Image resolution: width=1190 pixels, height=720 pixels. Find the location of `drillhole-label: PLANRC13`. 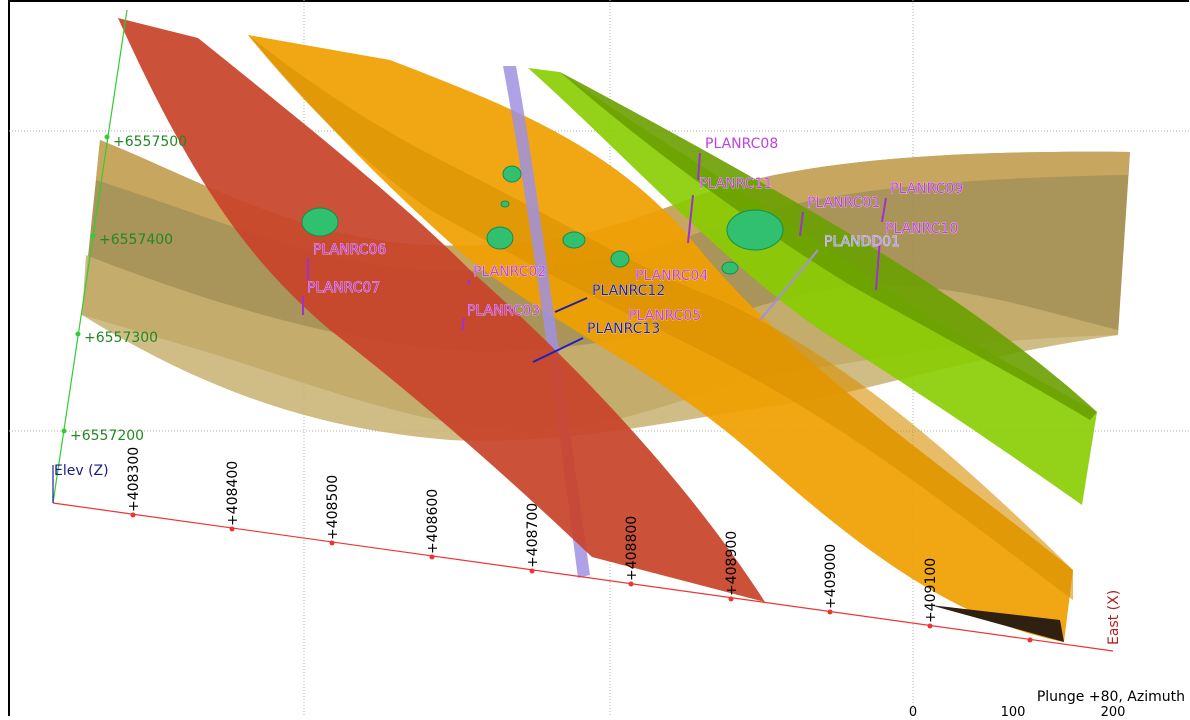

drillhole-label: PLANRC13 is located at coordinates (624, 329).